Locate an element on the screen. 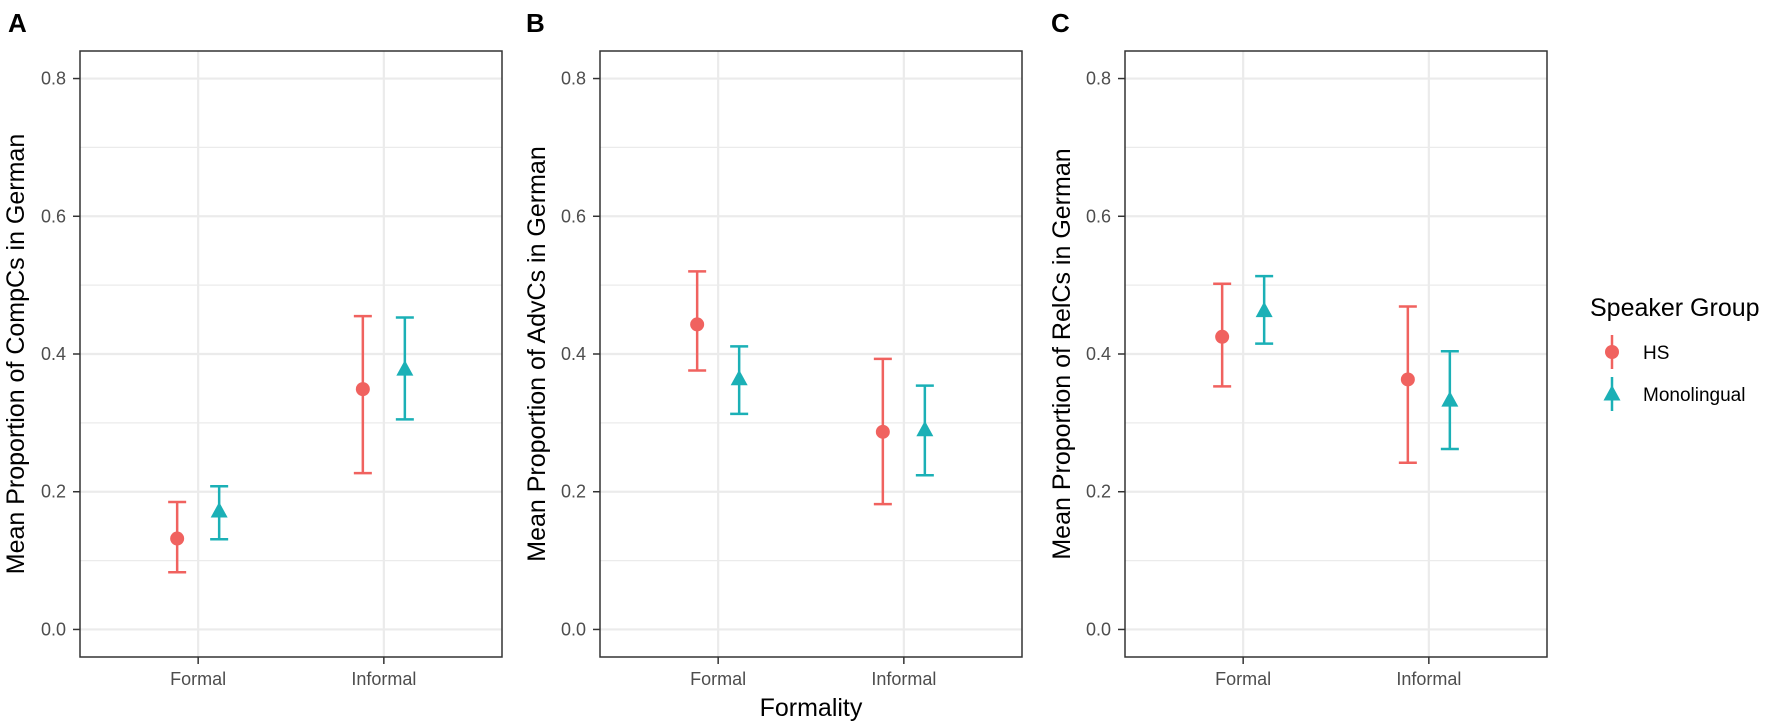 The width and height of the screenshot is (1772, 727). y-axis-title: Mean Proportion of CompCs in German is located at coordinates (16, 354).